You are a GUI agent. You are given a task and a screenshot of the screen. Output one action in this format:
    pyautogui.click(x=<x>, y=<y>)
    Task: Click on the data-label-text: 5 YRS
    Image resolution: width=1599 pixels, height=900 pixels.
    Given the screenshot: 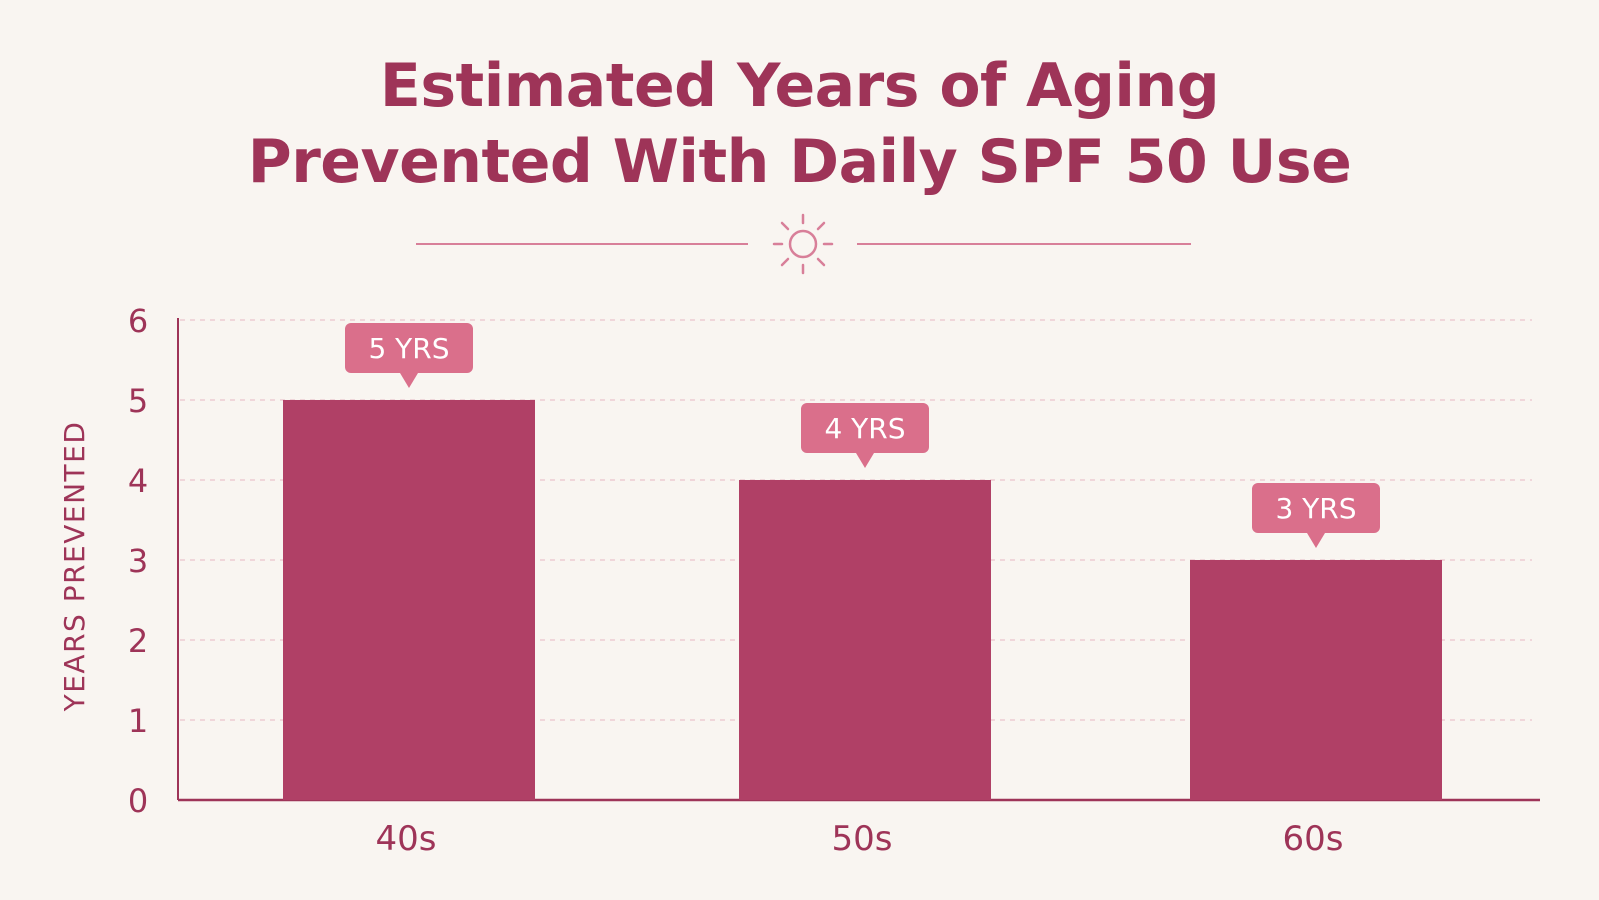 What is the action you would take?
    pyautogui.click(x=408, y=348)
    